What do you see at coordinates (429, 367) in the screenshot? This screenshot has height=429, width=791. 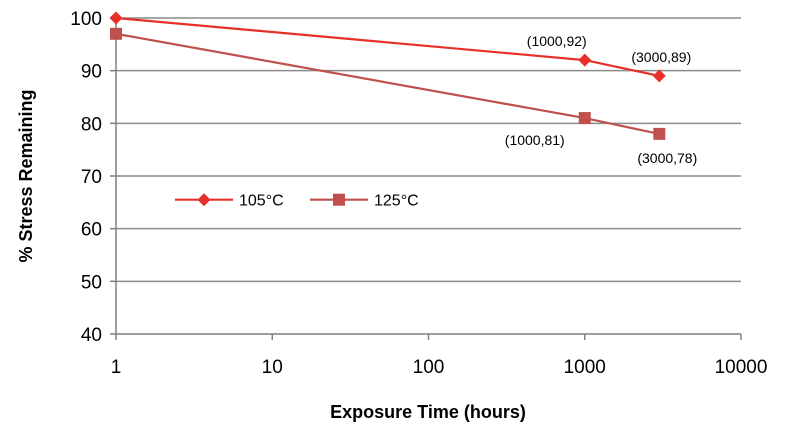 I see `x-tick-label: 100` at bounding box center [429, 367].